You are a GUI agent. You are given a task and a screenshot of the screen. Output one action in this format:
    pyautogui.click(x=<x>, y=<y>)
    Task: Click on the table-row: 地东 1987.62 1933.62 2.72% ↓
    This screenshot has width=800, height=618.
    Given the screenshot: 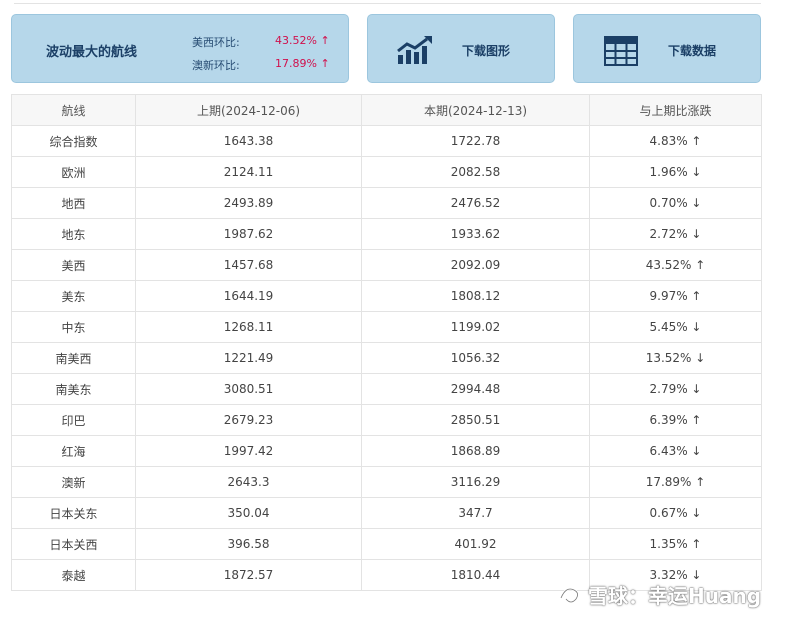 What is the action you would take?
    pyautogui.click(x=386, y=234)
    